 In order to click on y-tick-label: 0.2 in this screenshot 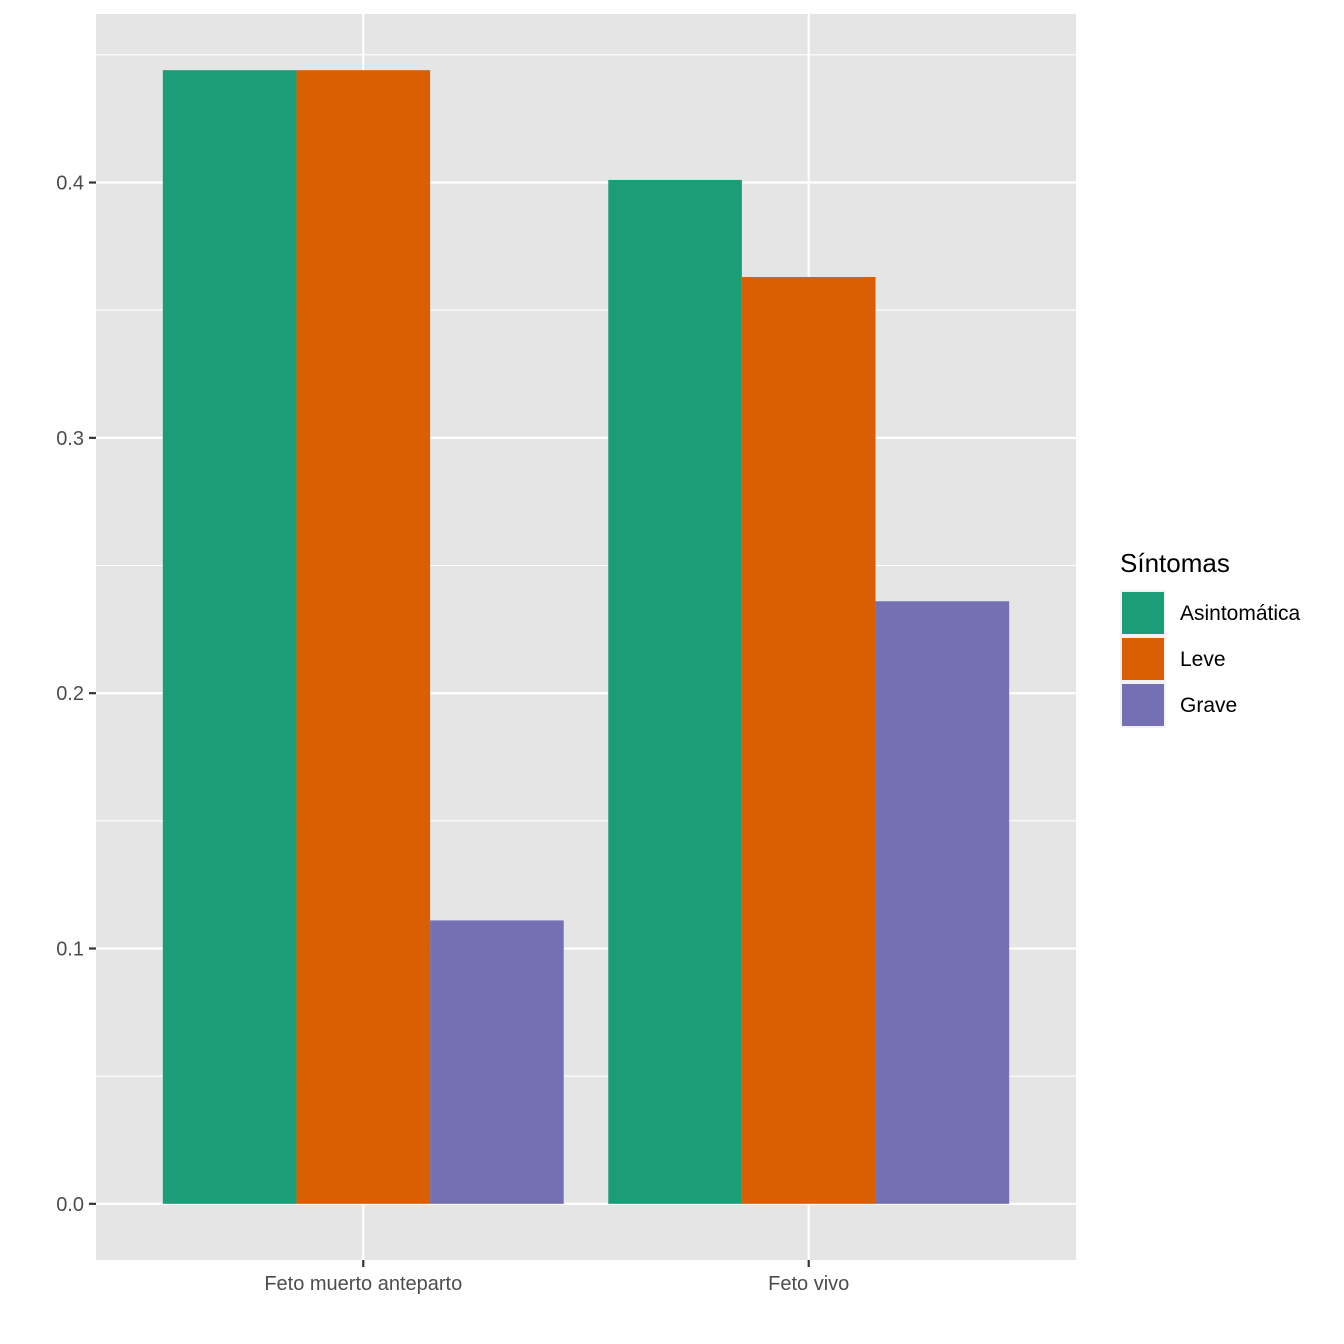, I will do `click(70, 694)`.